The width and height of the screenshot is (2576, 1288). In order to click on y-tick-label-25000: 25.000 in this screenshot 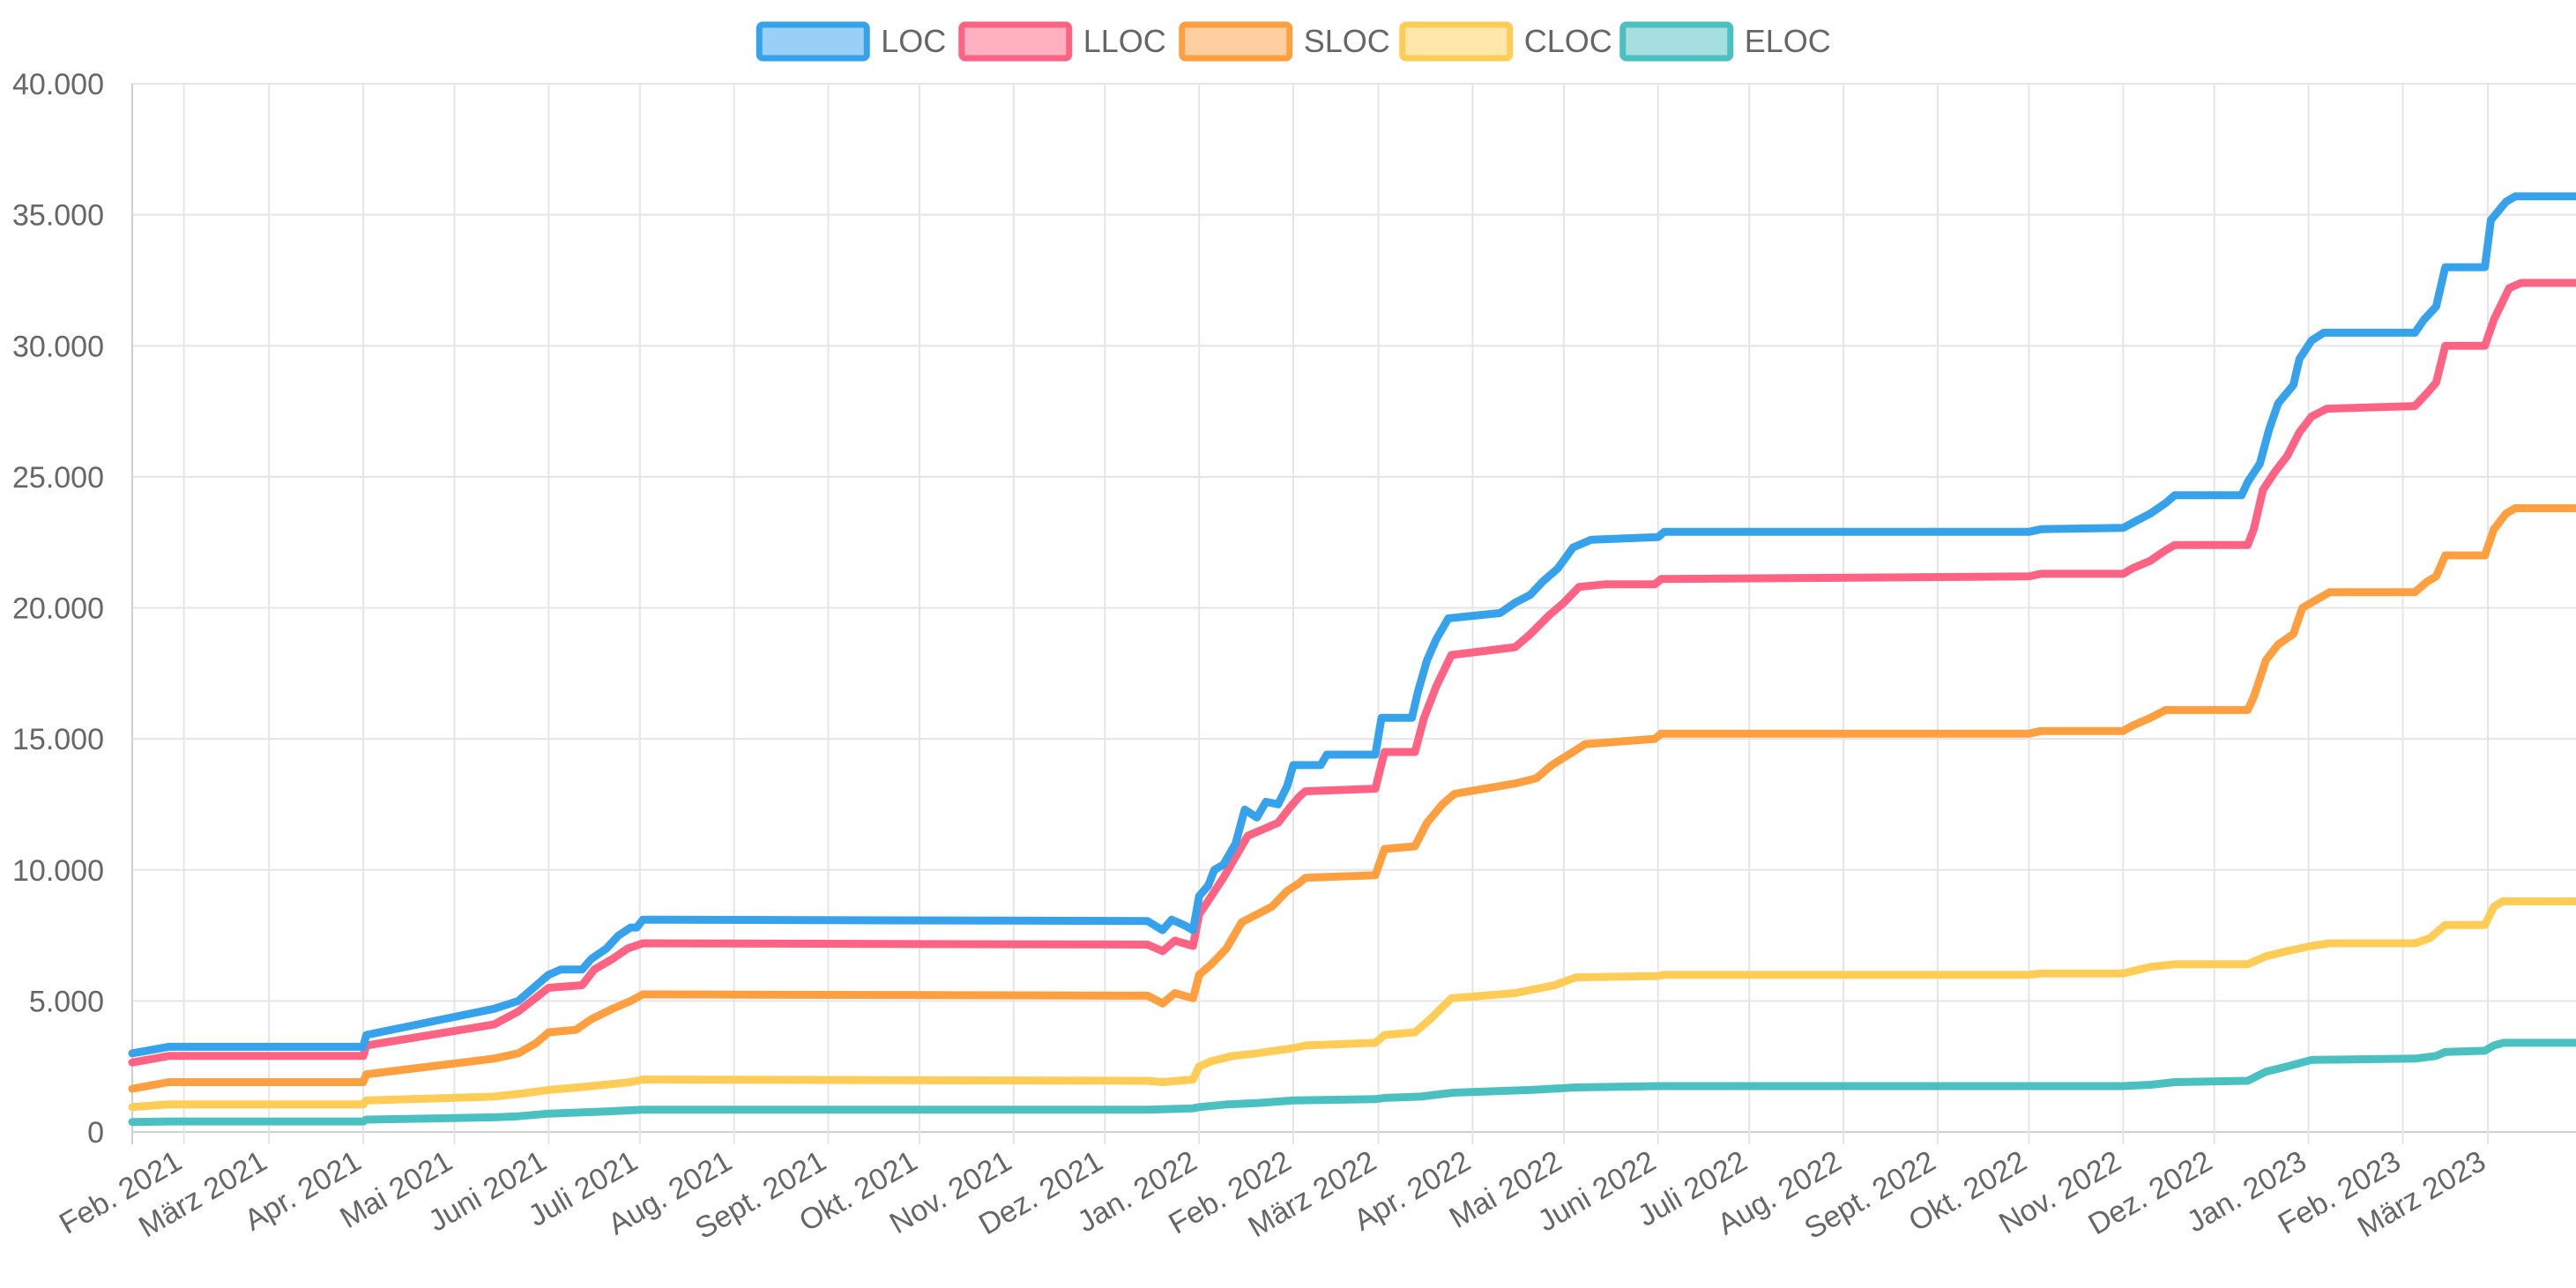, I will do `click(58, 478)`.